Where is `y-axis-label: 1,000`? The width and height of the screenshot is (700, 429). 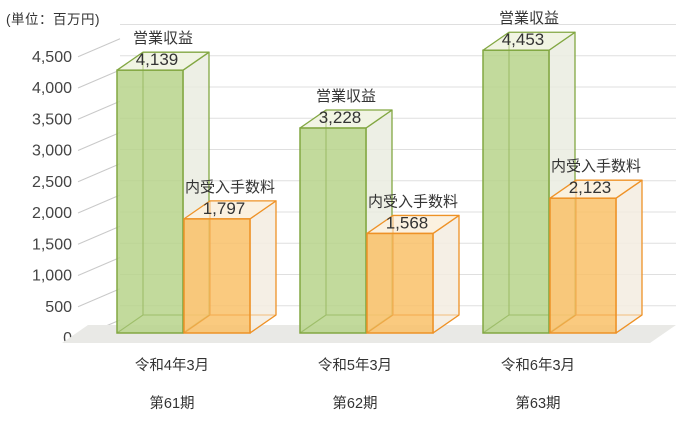 y-axis-label: 1,000 is located at coordinates (52, 276).